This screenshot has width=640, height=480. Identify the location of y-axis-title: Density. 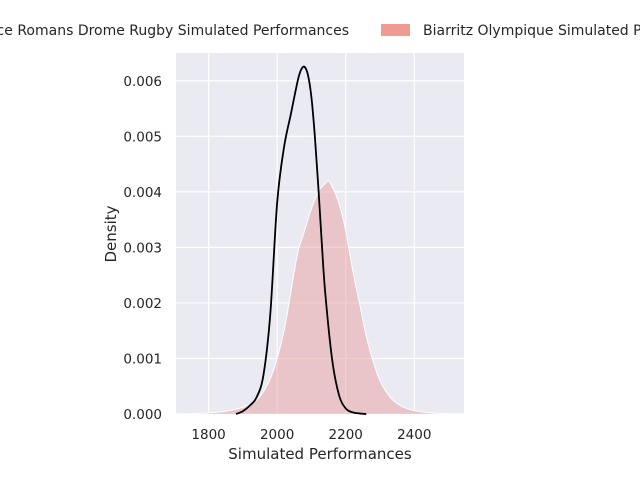
(111, 233).